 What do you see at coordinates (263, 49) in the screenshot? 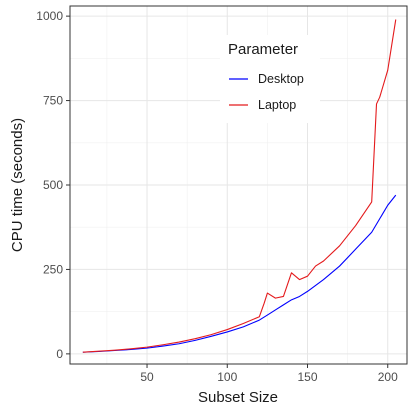
I see `legend-title: Parameter` at bounding box center [263, 49].